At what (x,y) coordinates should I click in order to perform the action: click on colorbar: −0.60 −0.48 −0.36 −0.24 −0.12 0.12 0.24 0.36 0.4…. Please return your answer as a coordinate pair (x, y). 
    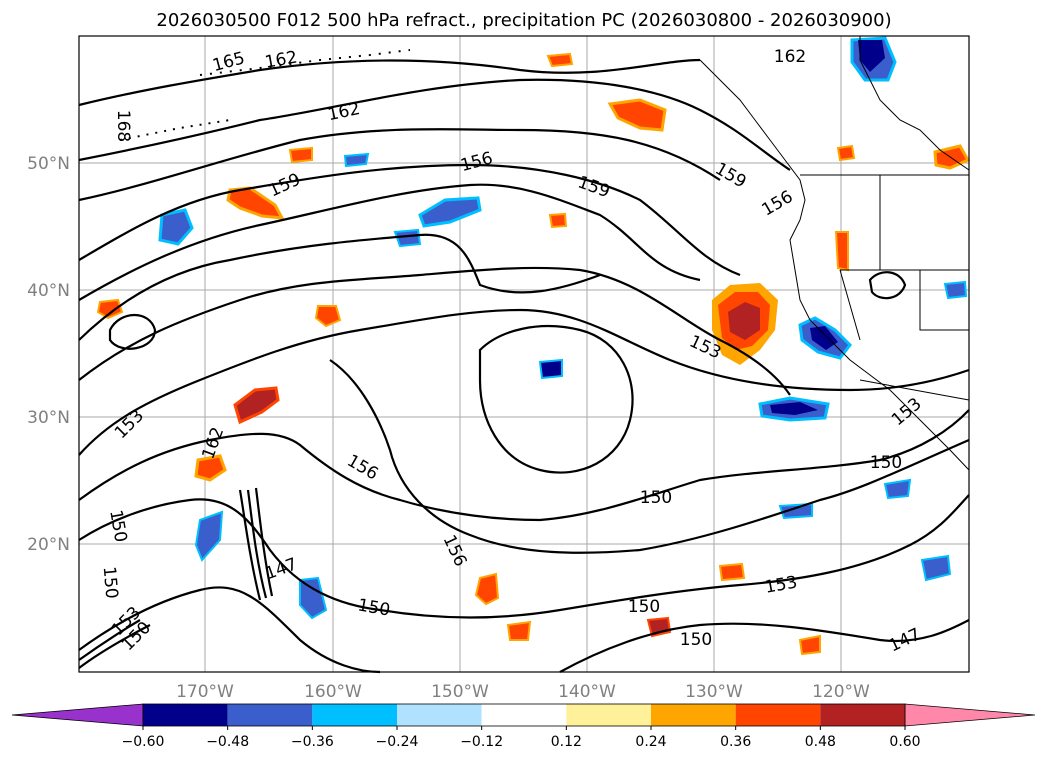
    Looking at the image, I should click on (523, 726).